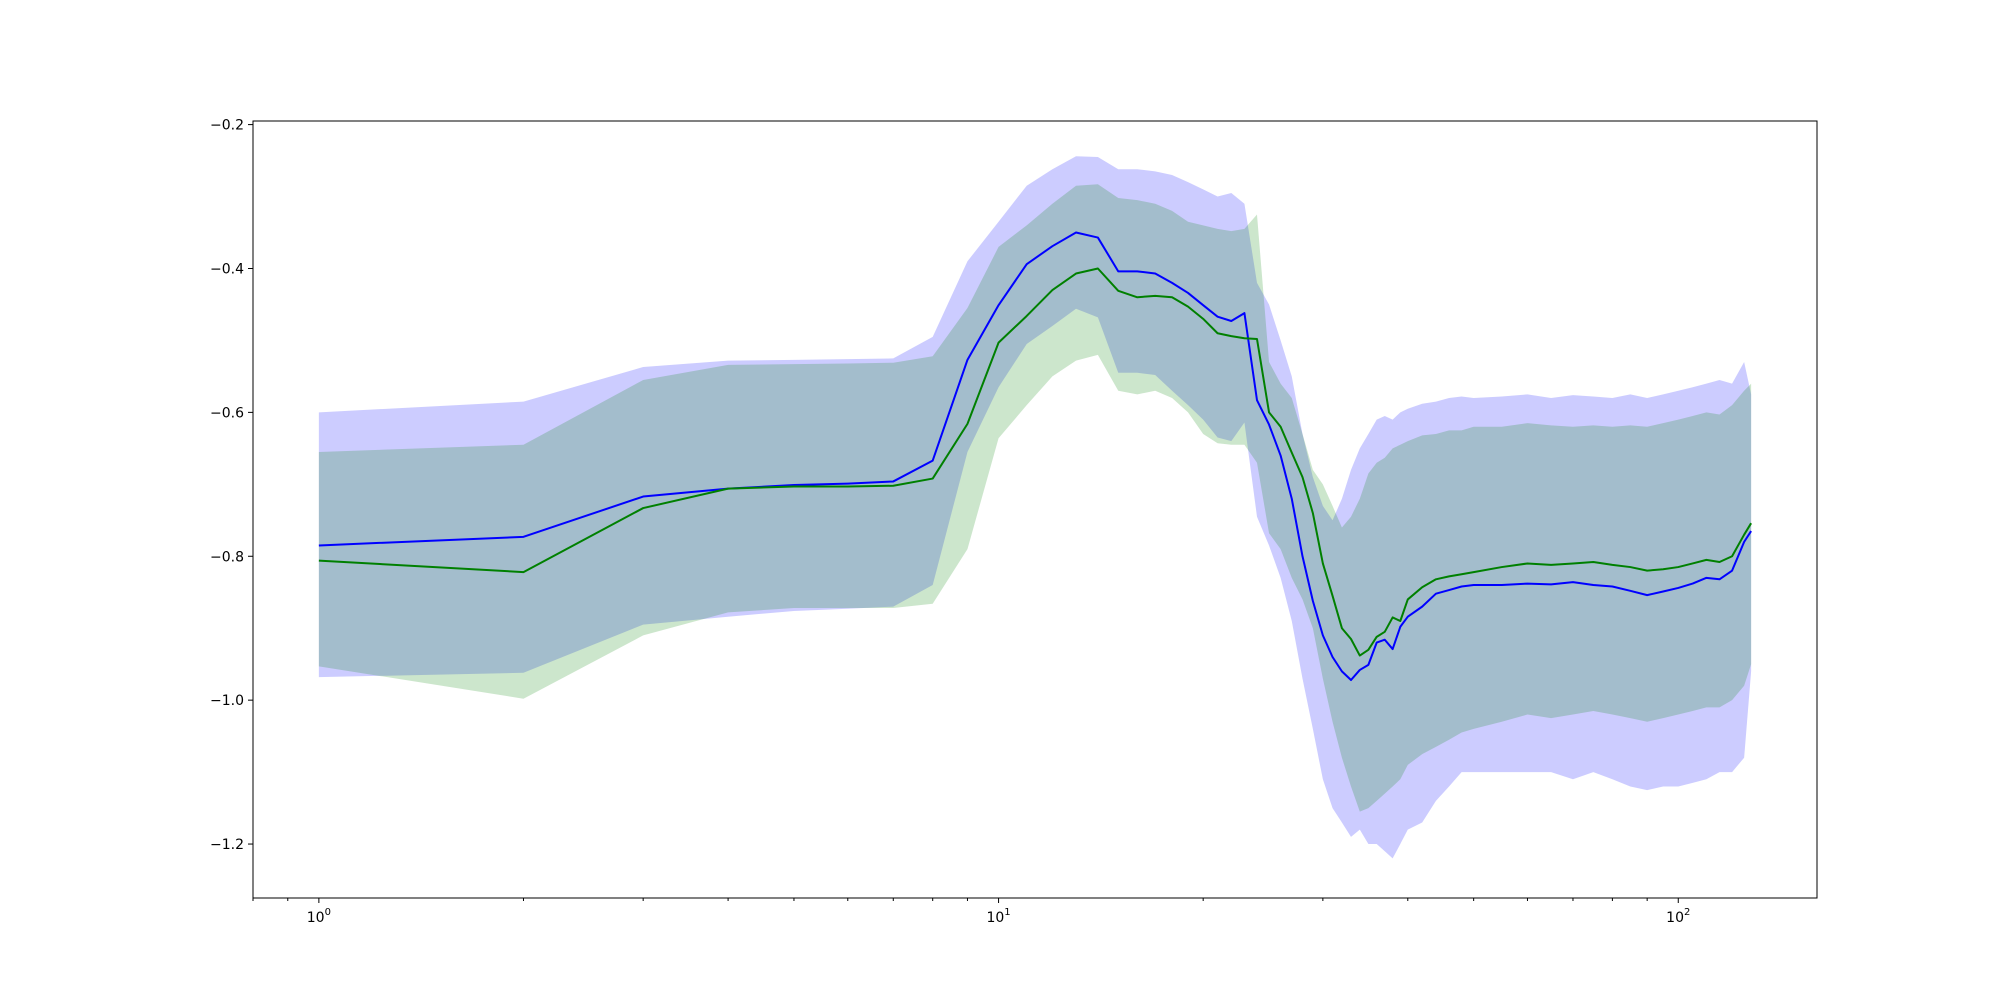 The width and height of the screenshot is (2000, 1000). What do you see at coordinates (227, 126) in the screenshot?
I see `y-tick-label: −0.2` at bounding box center [227, 126].